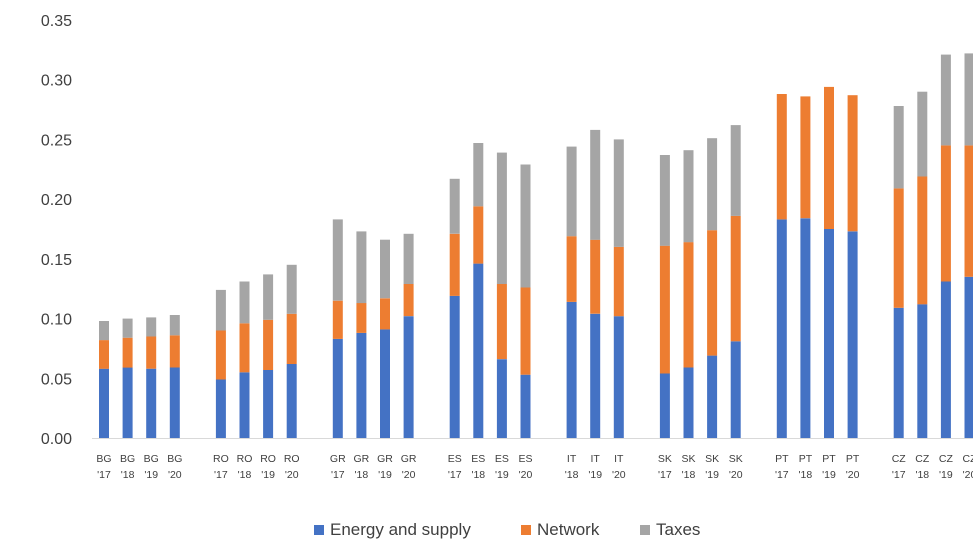 The image size is (973, 548). What do you see at coordinates (400, 529) in the screenshot?
I see `legend-label: Energy and supply` at bounding box center [400, 529].